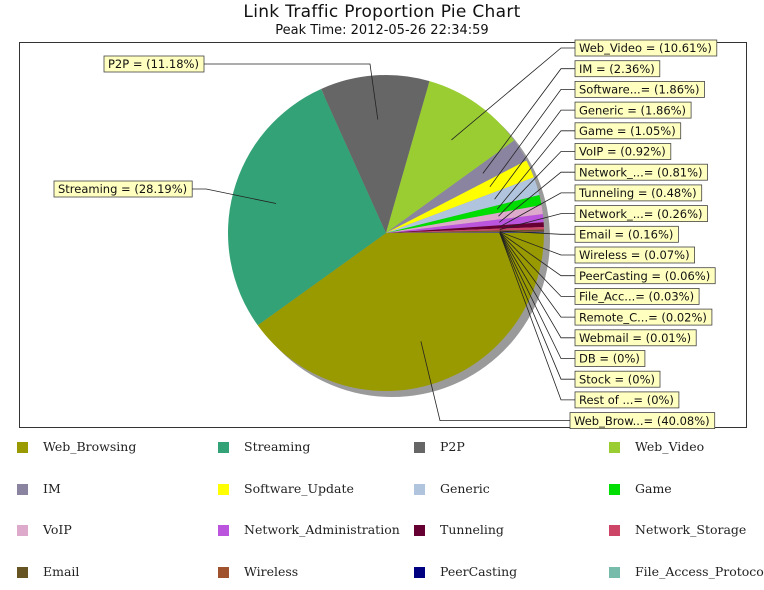  I want to click on slice-label-game: Game = (1.05%), so click(628, 131).